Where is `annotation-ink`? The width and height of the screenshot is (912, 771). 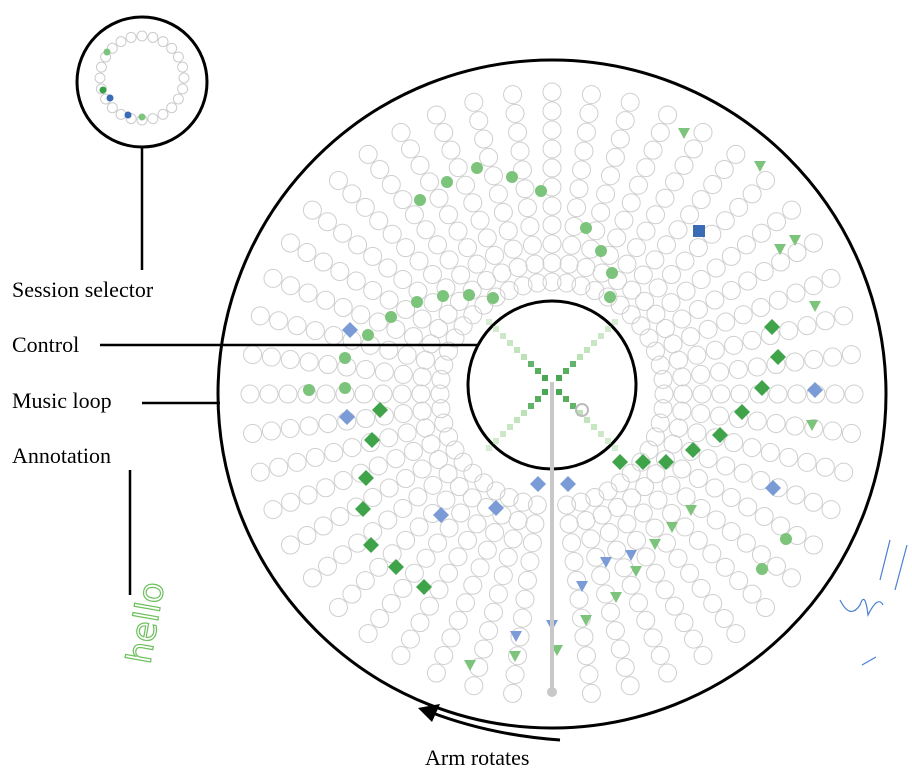 annotation-ink is located at coordinates (873, 602).